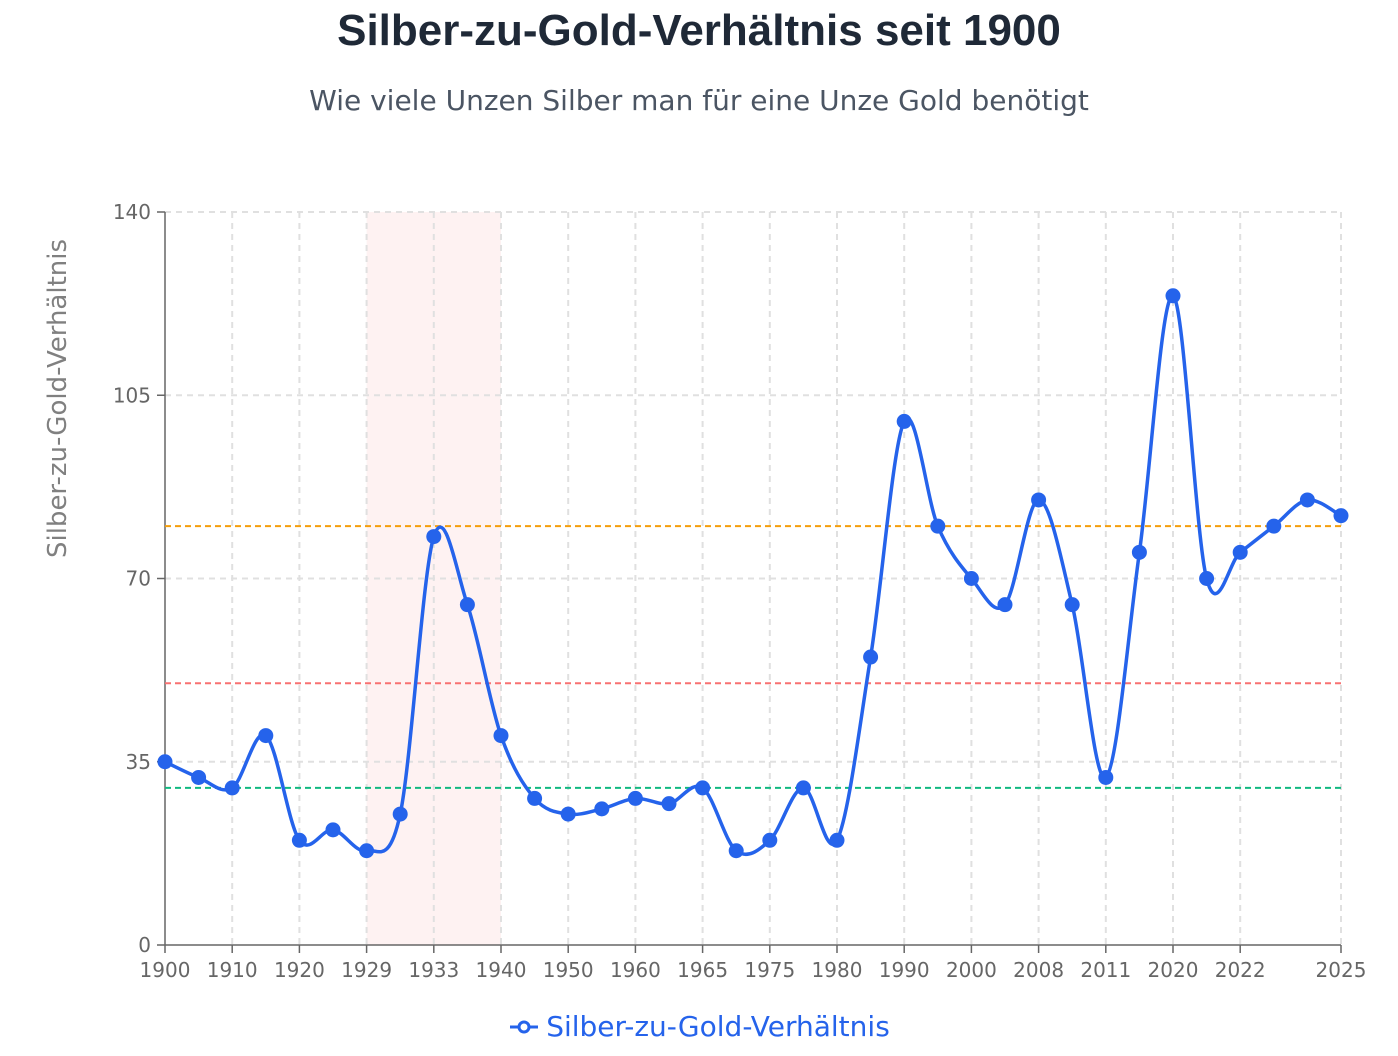 The width and height of the screenshot is (1398, 1056). What do you see at coordinates (1173, 970) in the screenshot?
I see `x-tick-label: 2020` at bounding box center [1173, 970].